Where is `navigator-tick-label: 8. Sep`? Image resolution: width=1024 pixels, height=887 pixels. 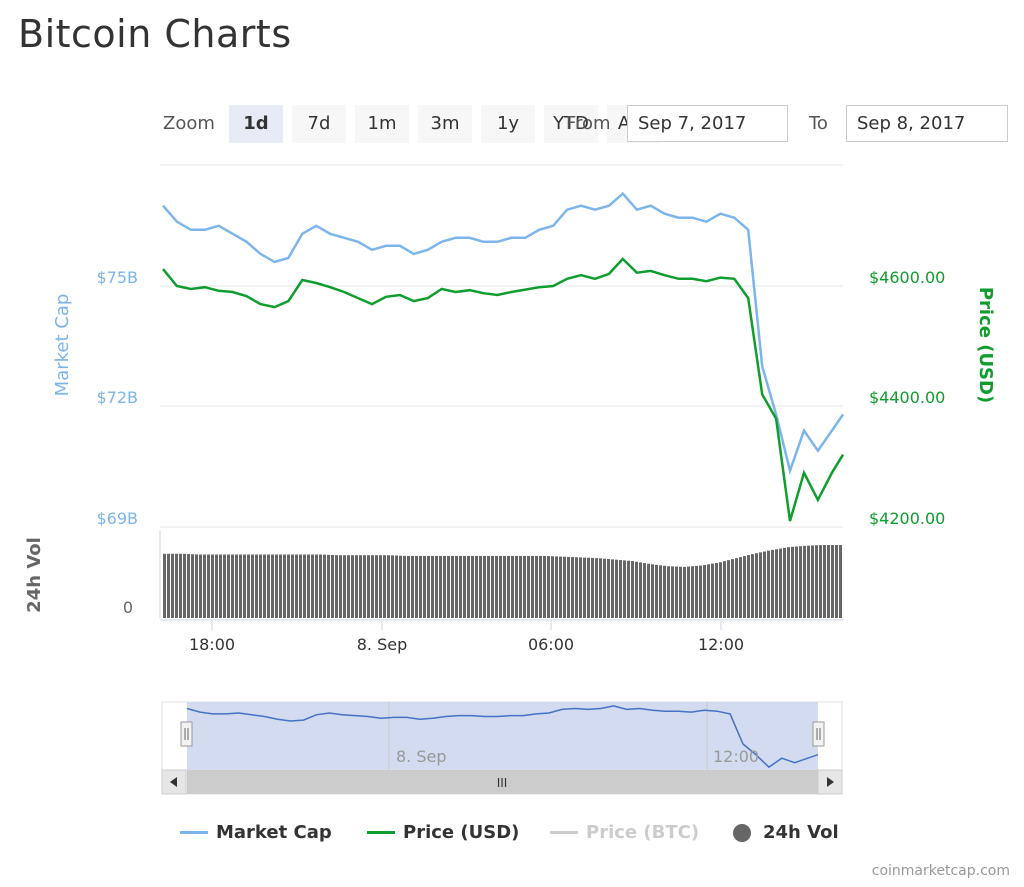
navigator-tick-label: 8. Sep is located at coordinates (421, 756).